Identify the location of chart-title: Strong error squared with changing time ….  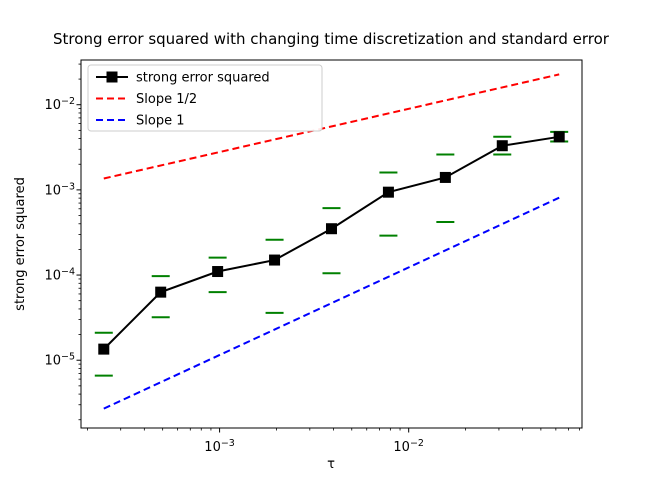
(331, 39).